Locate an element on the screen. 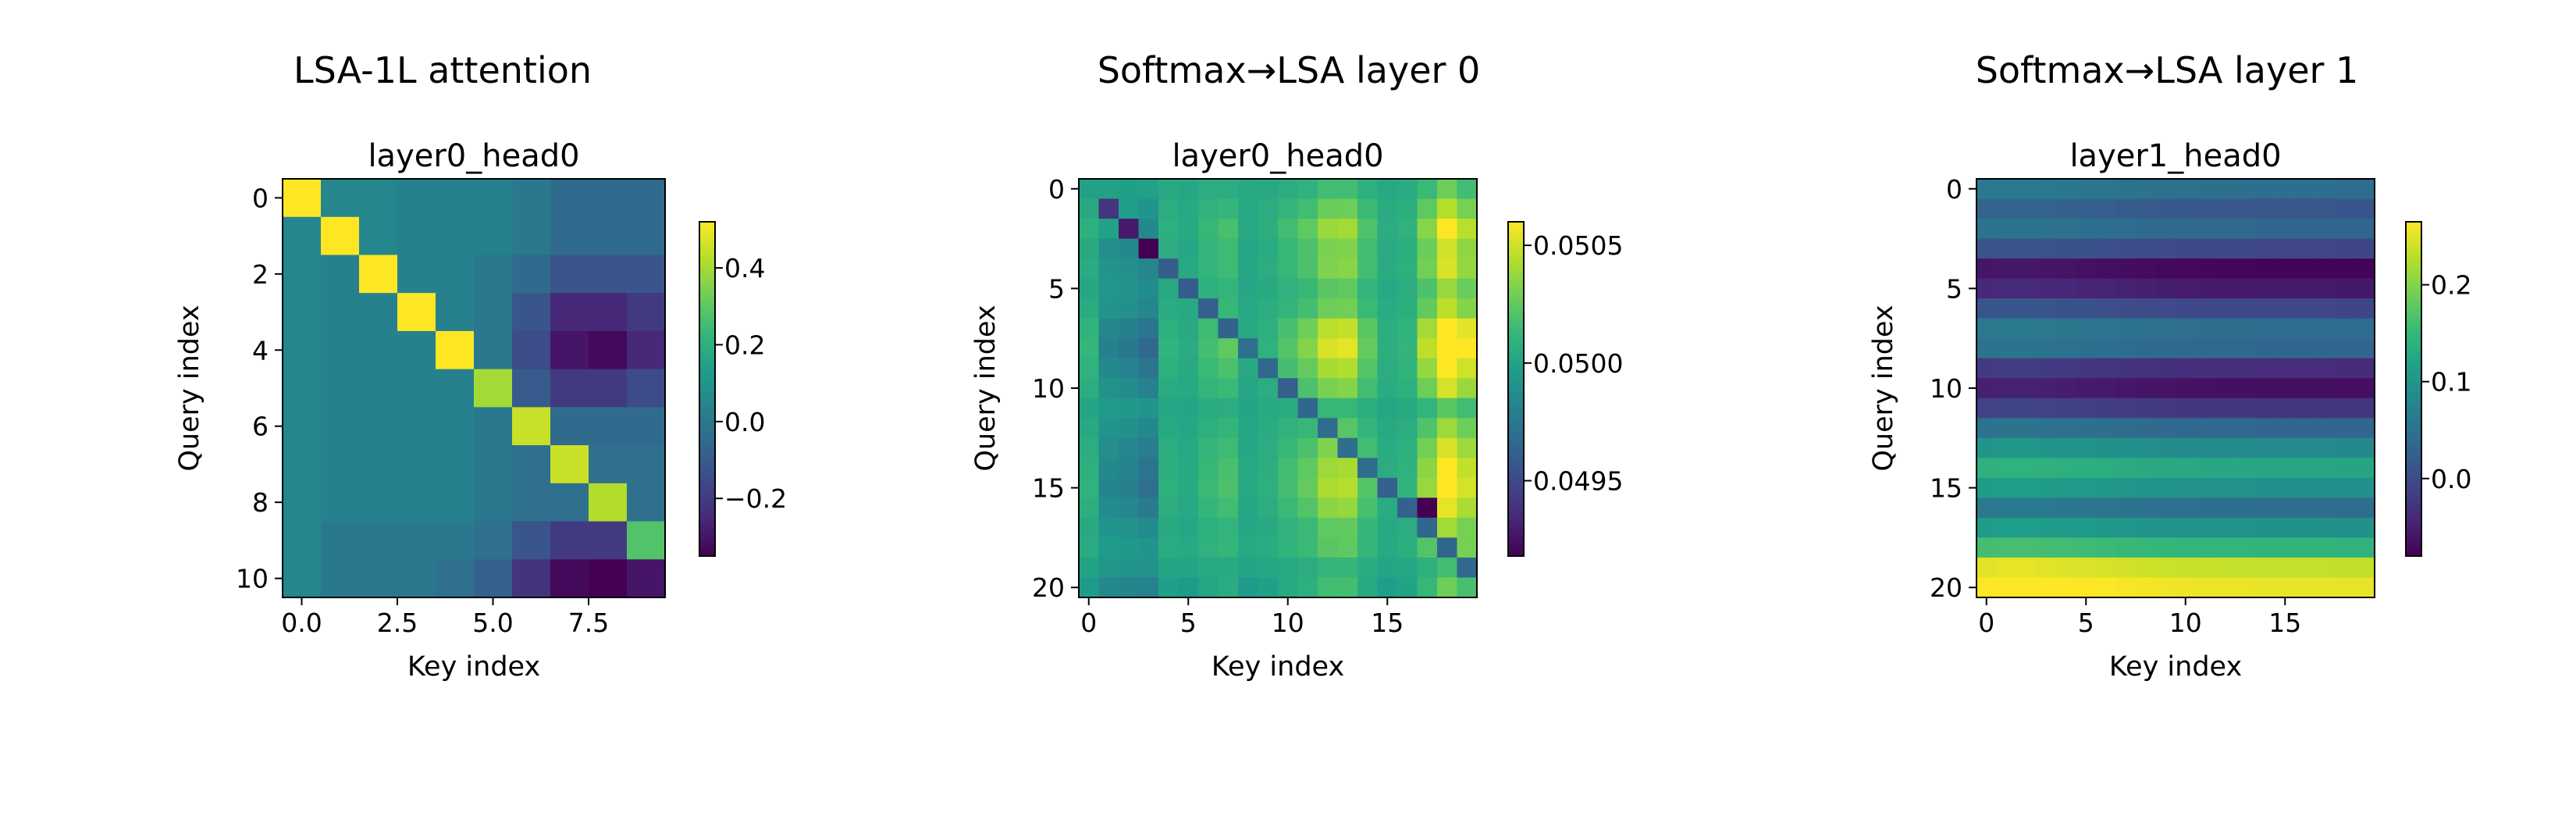 The width and height of the screenshot is (2576, 820). colorbar-tick-label: 0.0495 is located at coordinates (1578, 482).